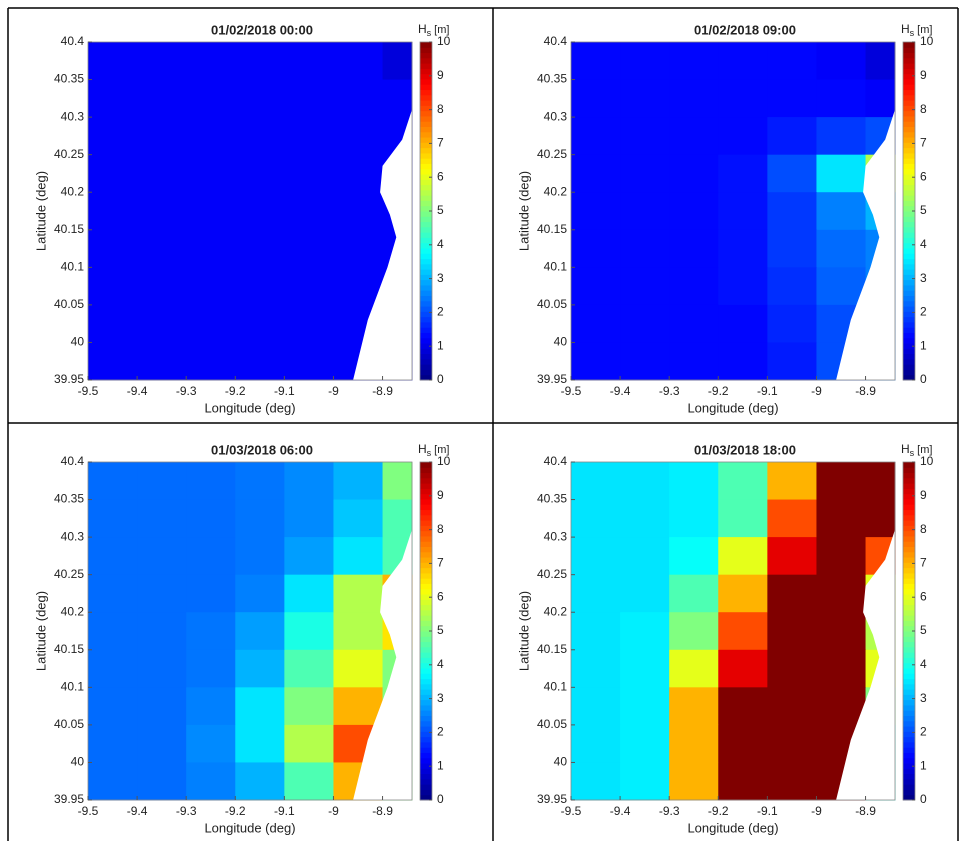  Describe the element at coordinates (923, 563) in the screenshot. I see `colorbar-tick-label: 7` at that location.